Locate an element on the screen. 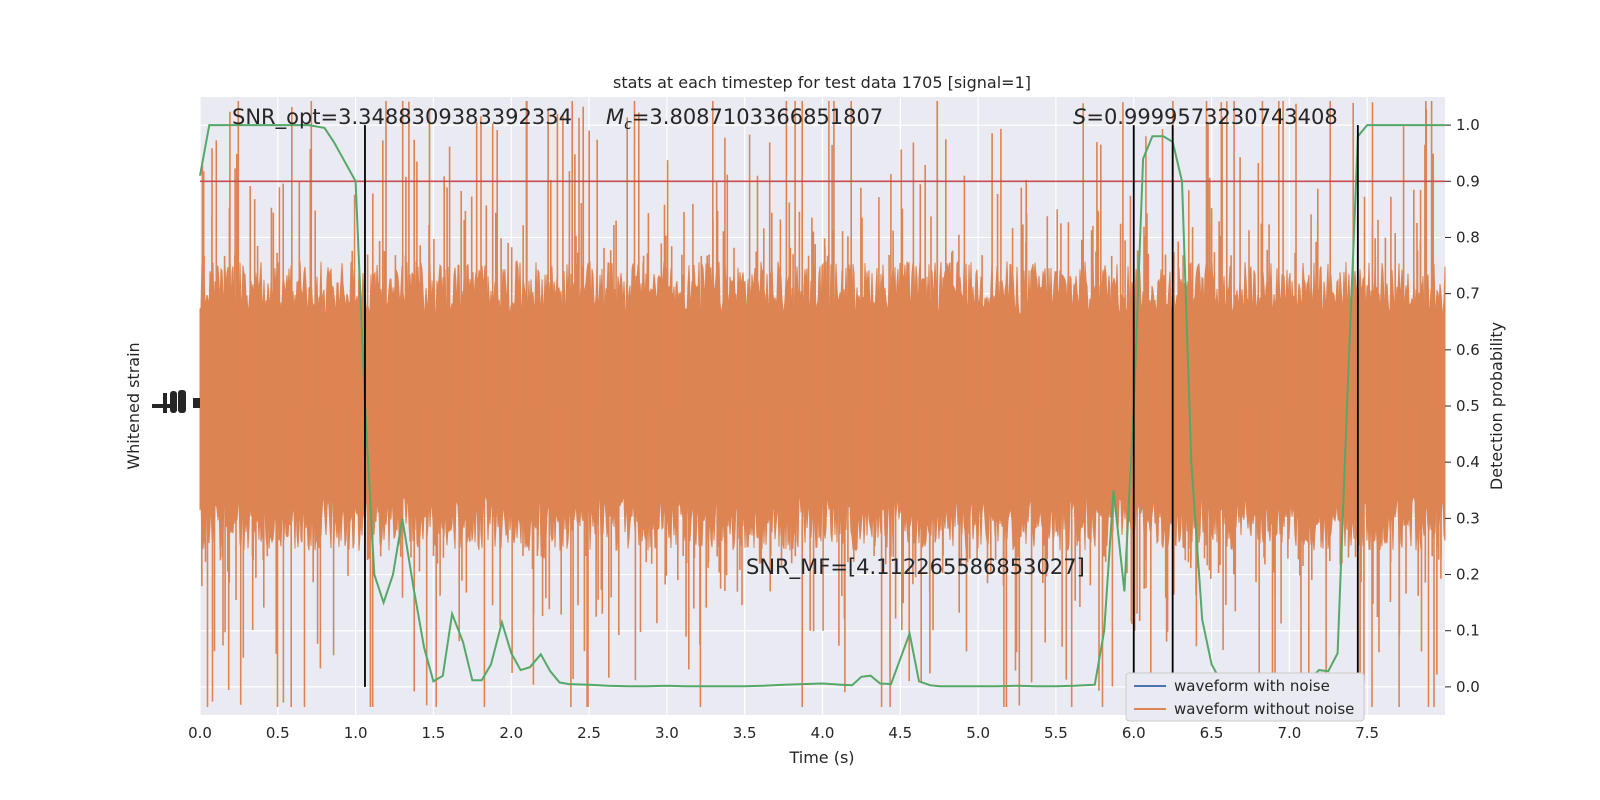 The image size is (1600, 800). y-axis-ticks-right: 0.0 0.1 0.2 0.3 0.4 0.5 0.6 0.7 0.8 0.9 1.0 is located at coordinates (1462, 406).